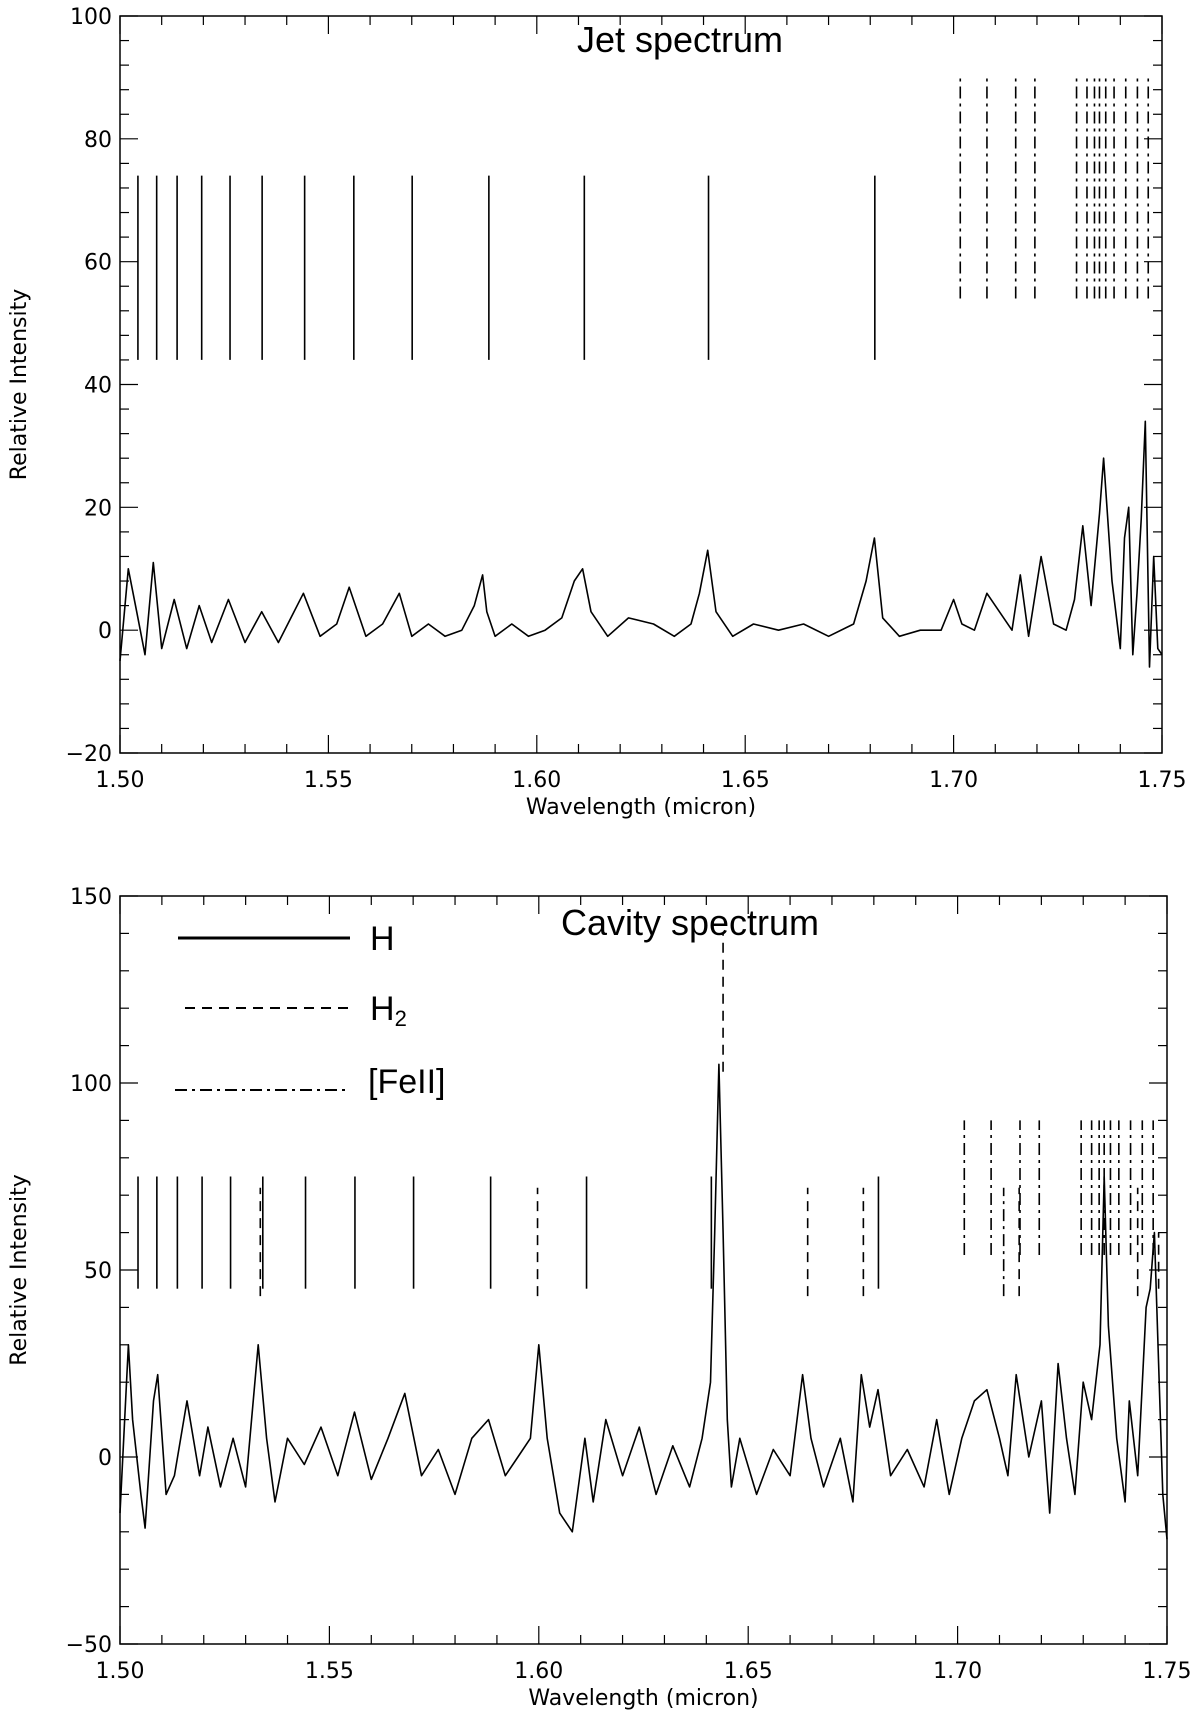  Describe the element at coordinates (91, 897) in the screenshot. I see `y-tick-label: 150` at that location.